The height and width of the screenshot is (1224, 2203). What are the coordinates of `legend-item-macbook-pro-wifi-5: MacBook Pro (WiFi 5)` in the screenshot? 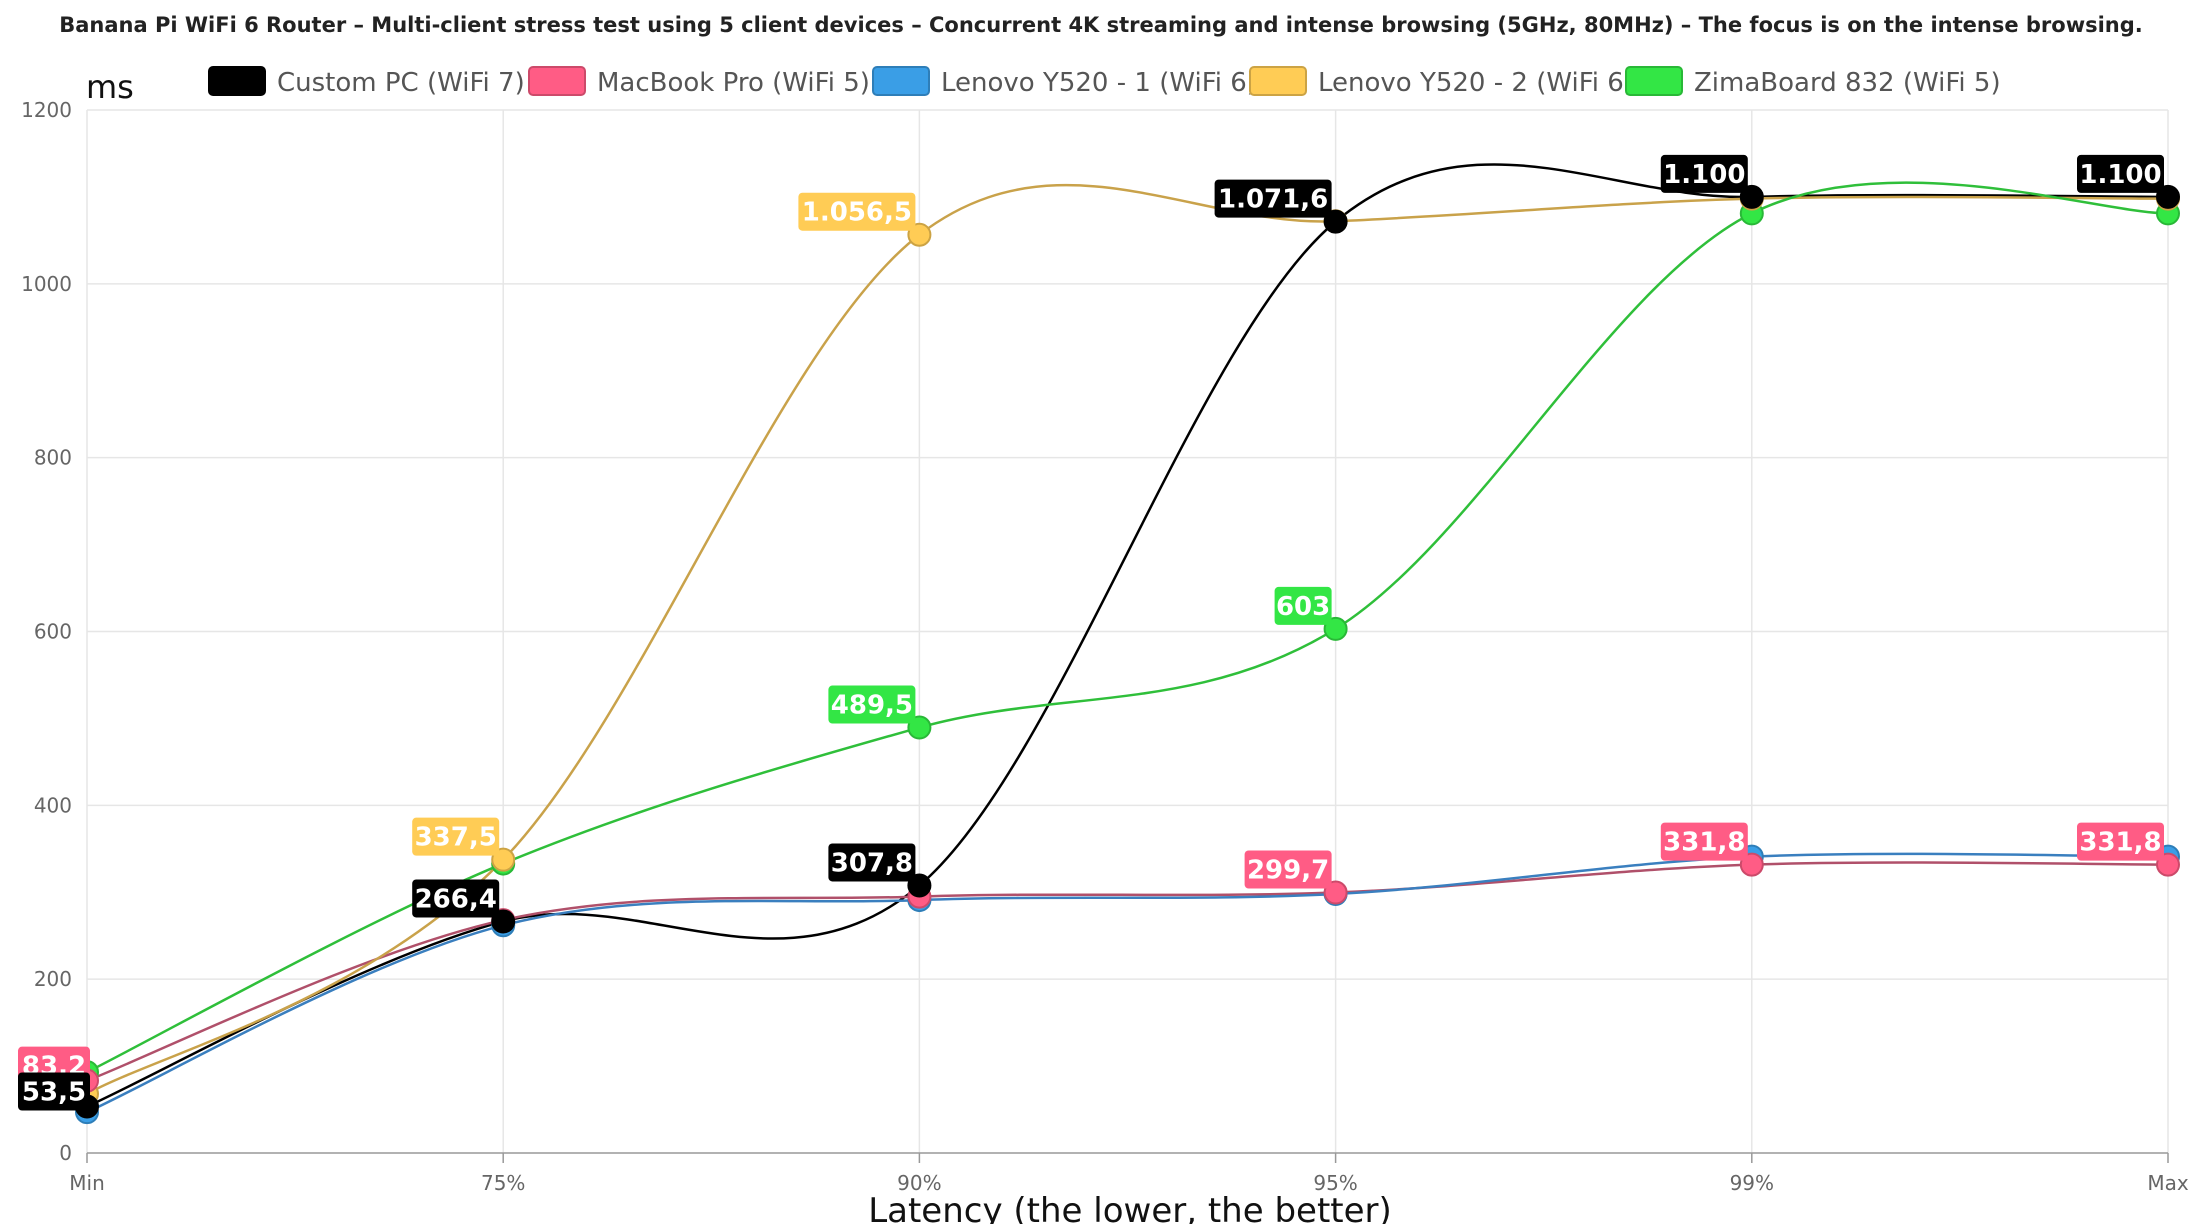 It's located at (699, 82).